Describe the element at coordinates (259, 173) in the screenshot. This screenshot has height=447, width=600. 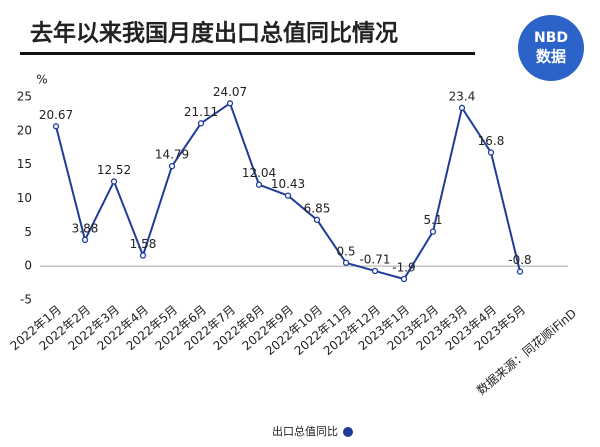
I see `data-label: 12.04` at that location.